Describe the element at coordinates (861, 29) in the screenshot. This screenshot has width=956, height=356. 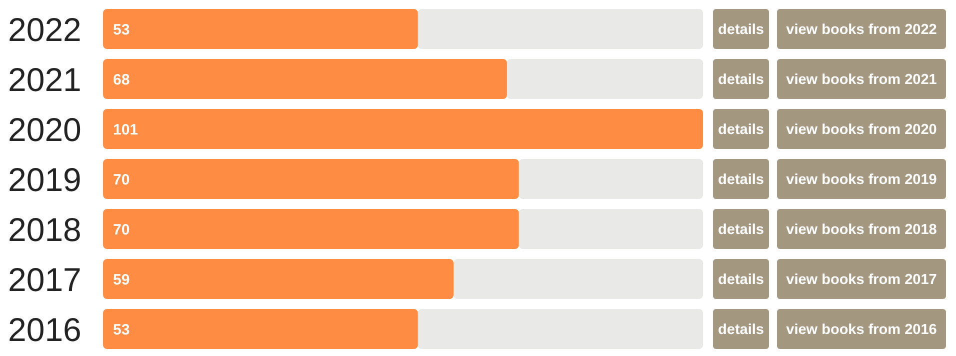
I see `view-books-button: view books from 2022` at that location.